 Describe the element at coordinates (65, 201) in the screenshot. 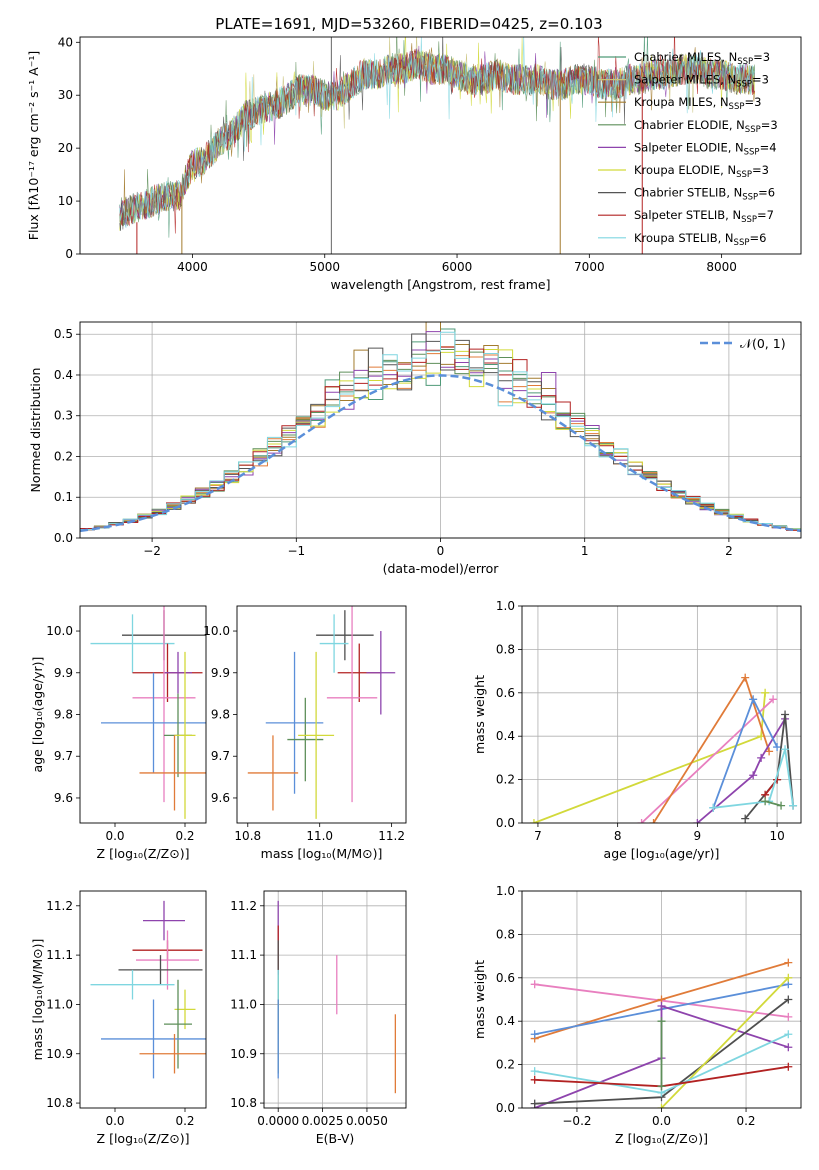

I see `y-tick-label: 10` at that location.